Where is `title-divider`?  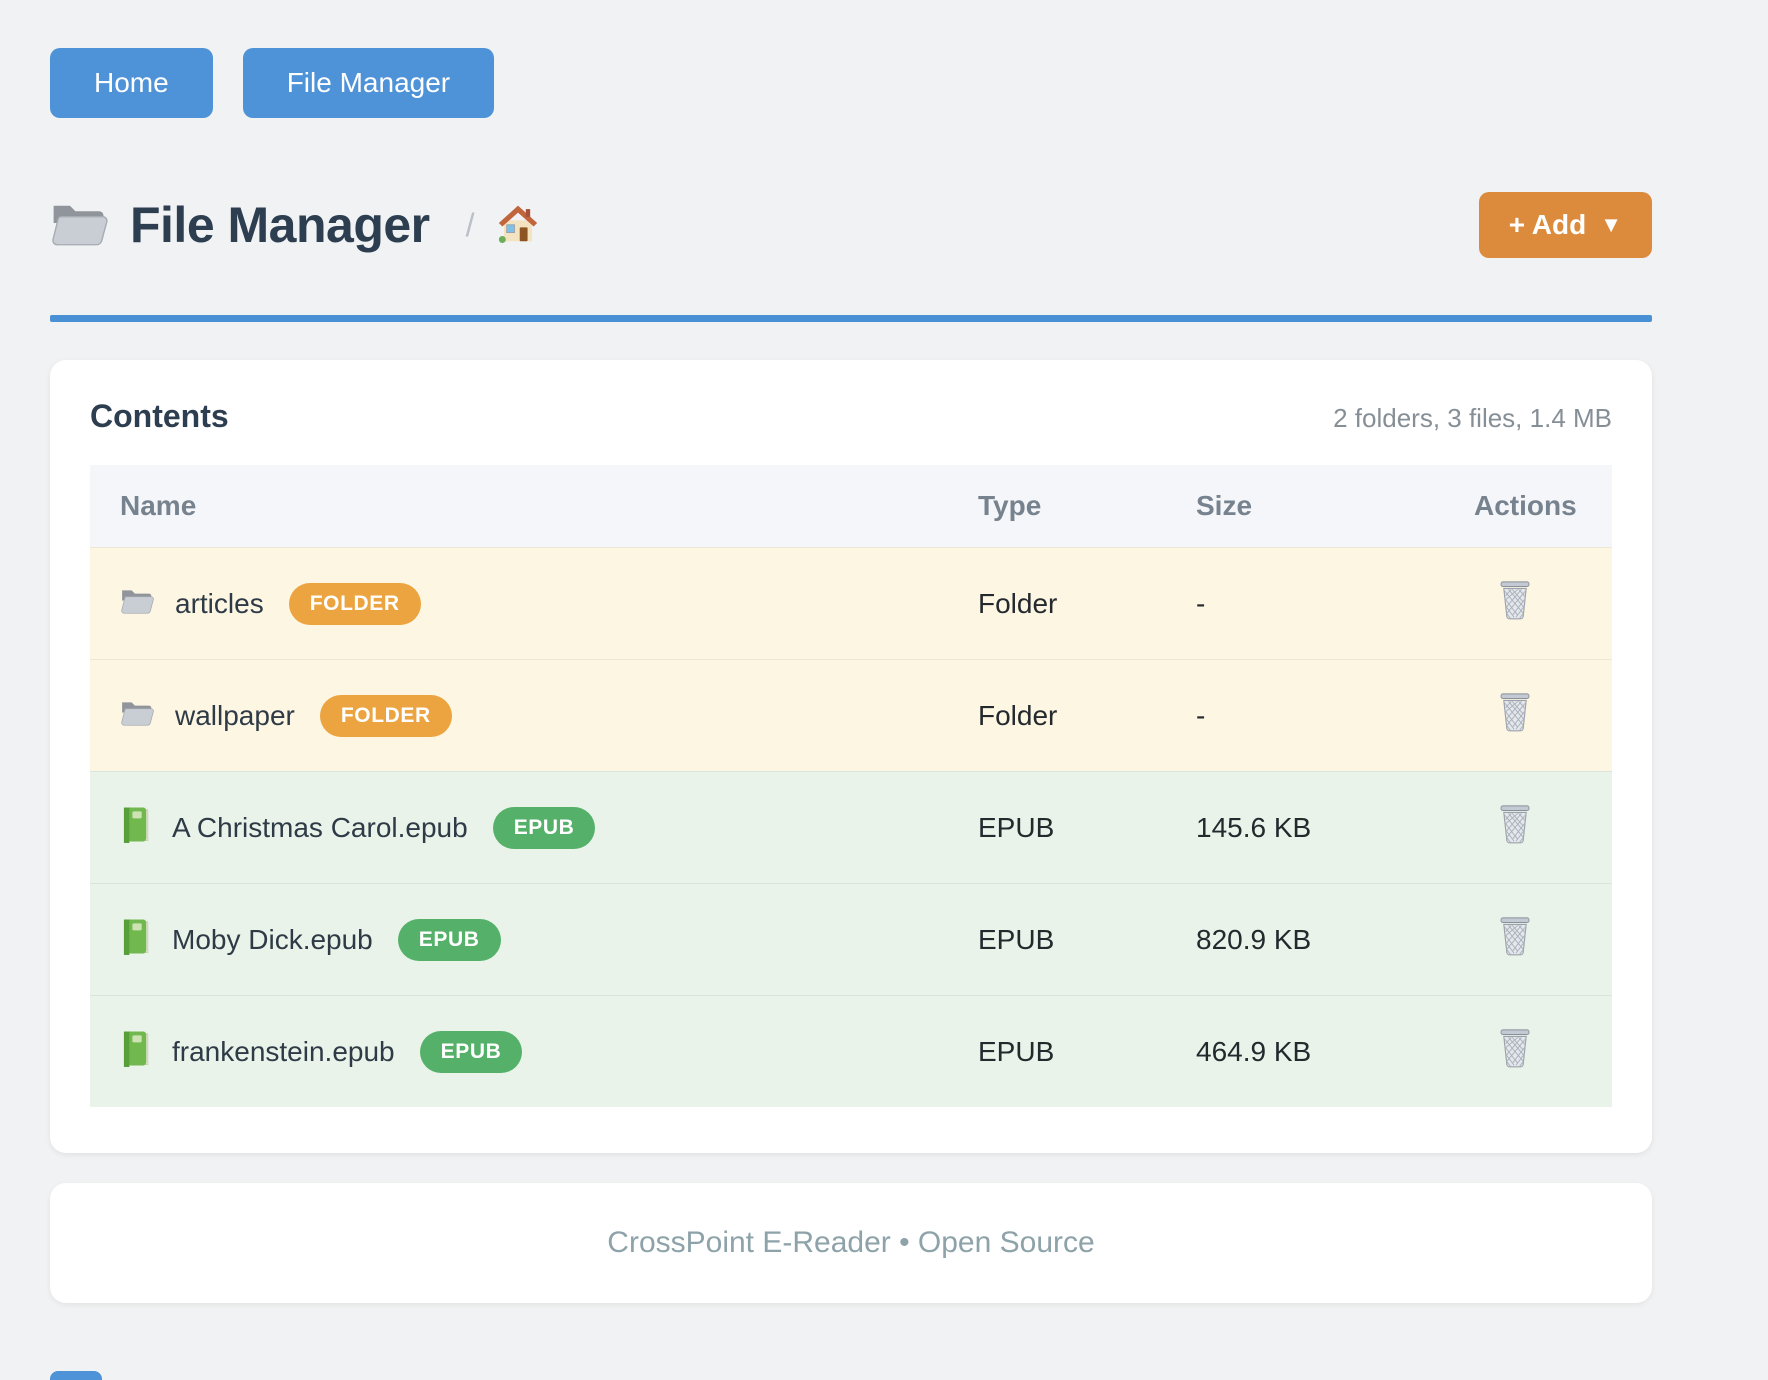 title-divider is located at coordinates (851, 318).